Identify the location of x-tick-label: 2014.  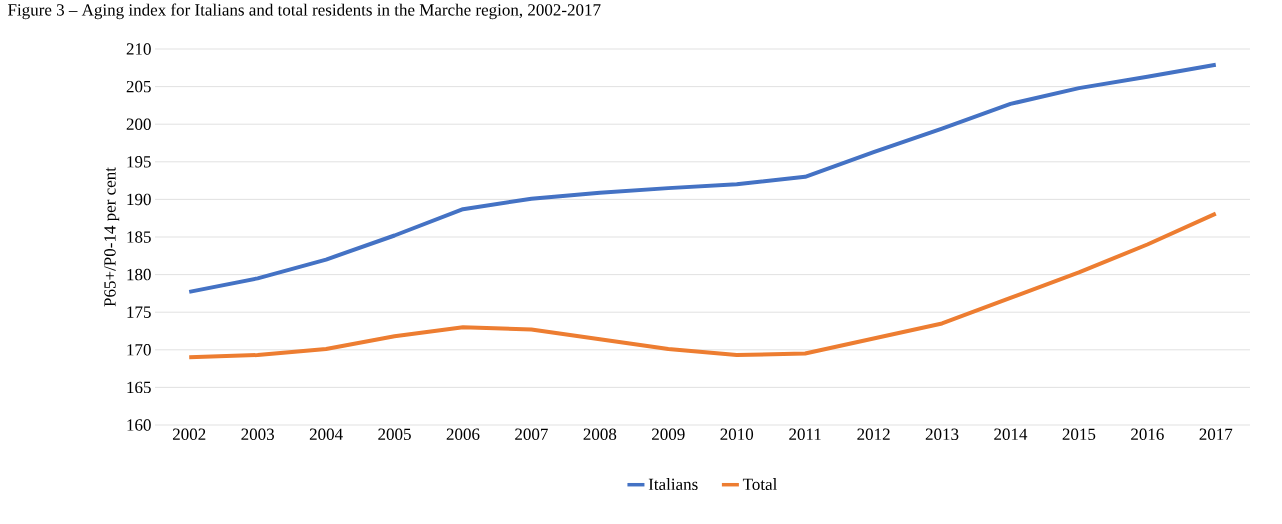
(1011, 434).